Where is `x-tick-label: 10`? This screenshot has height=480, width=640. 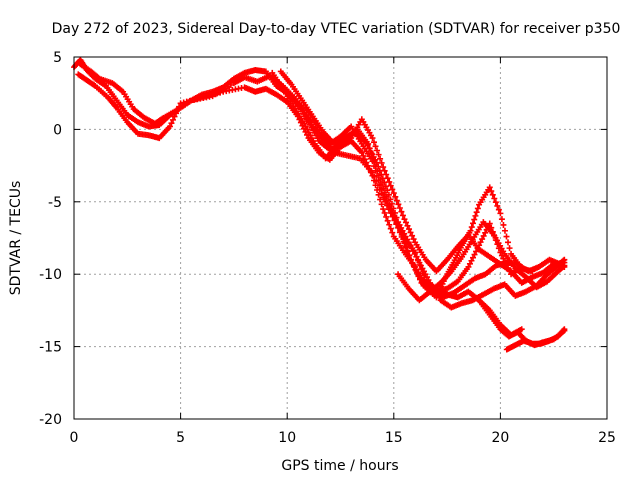
x-tick-label: 10 is located at coordinates (287, 438).